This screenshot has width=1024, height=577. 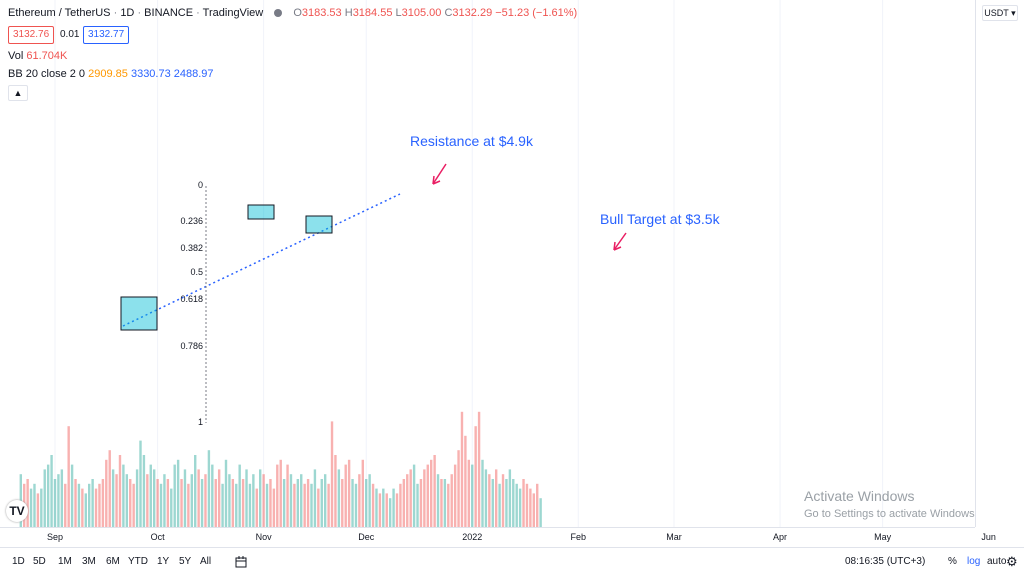 I want to click on exchange-label: BINANCE, so click(x=169, y=13).